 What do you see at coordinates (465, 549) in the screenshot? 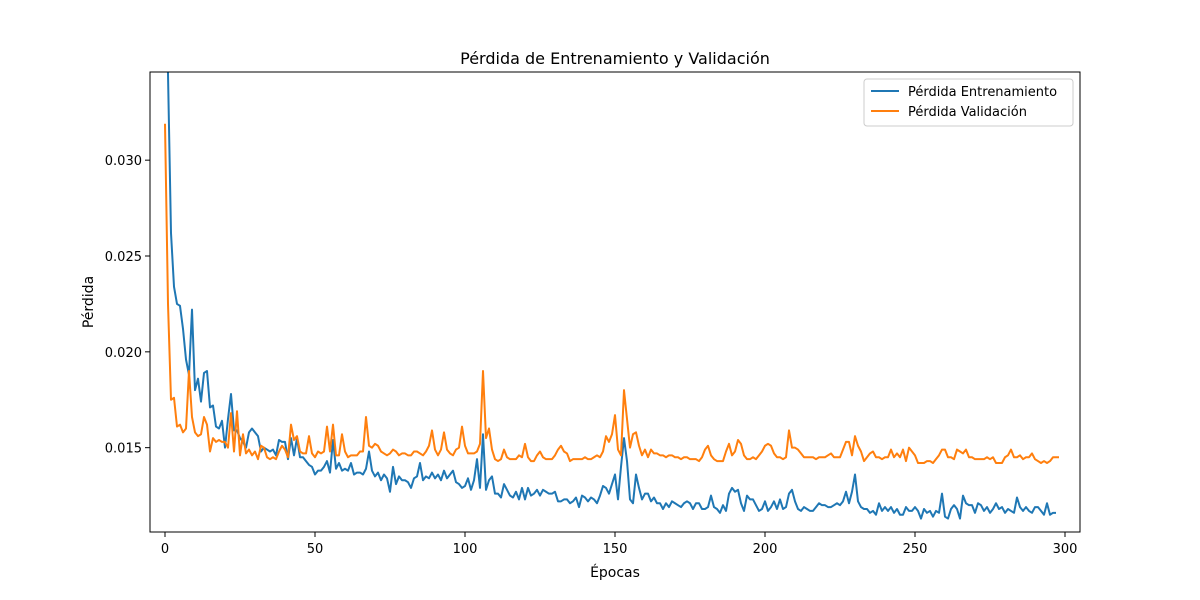
I see `x-tick-label: 100` at bounding box center [465, 549].